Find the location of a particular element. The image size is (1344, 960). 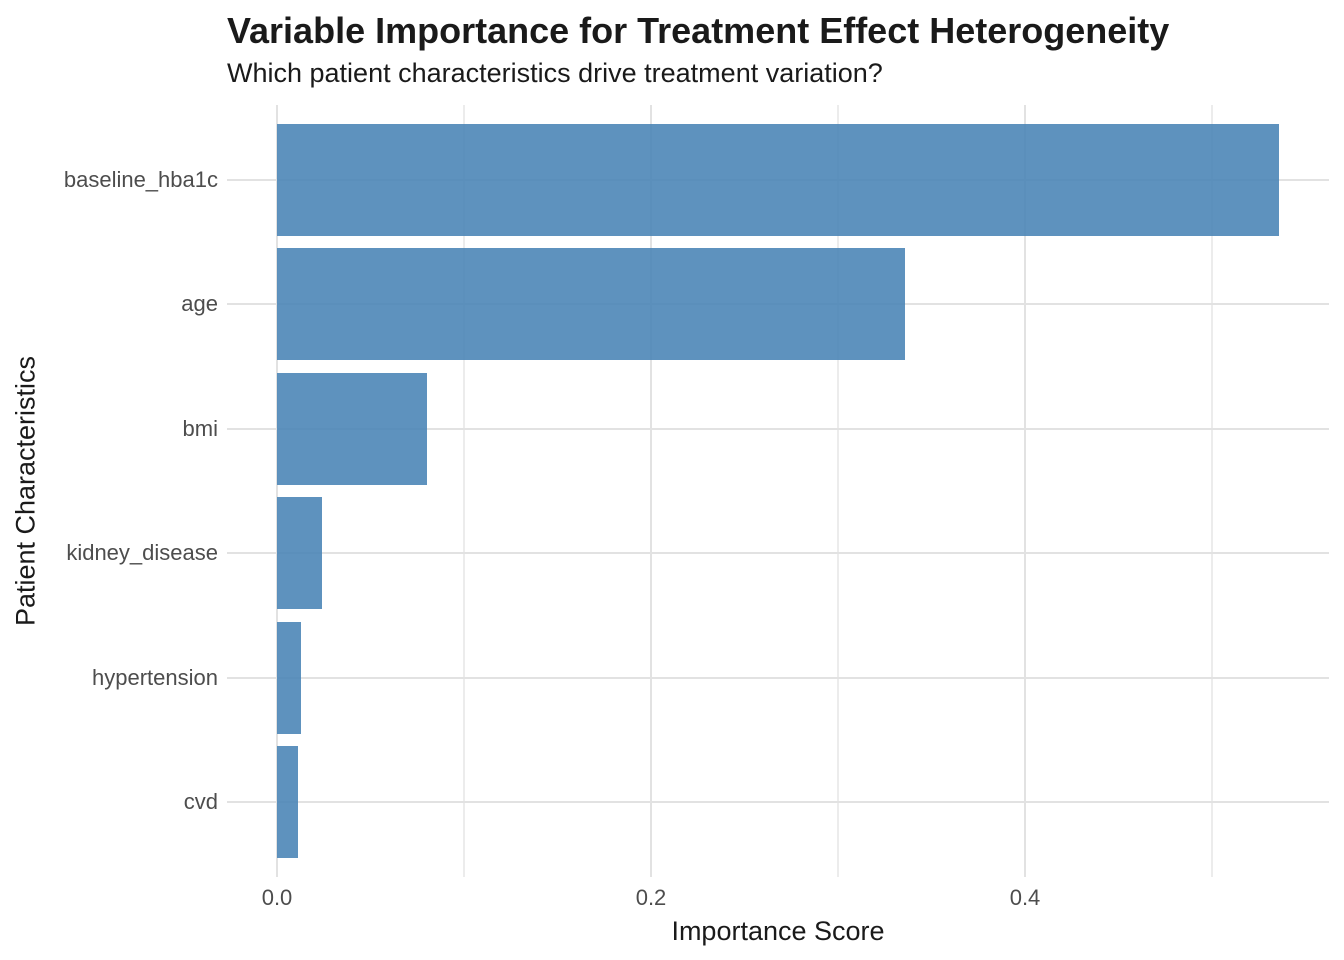

bar-baseline_hba1c is located at coordinates (778, 179).